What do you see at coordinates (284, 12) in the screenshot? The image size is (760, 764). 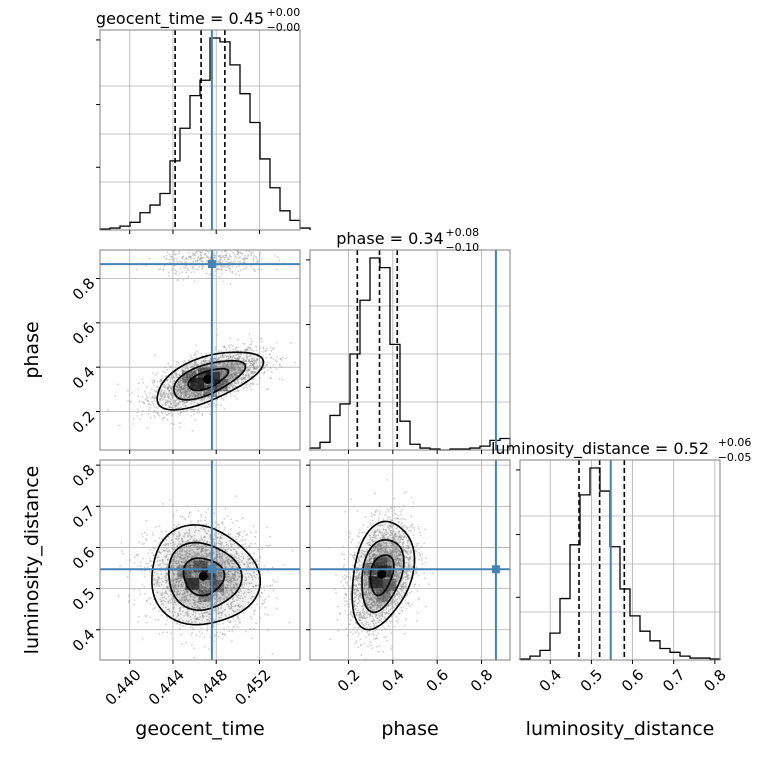 I see `title-sup: +0.00` at bounding box center [284, 12].